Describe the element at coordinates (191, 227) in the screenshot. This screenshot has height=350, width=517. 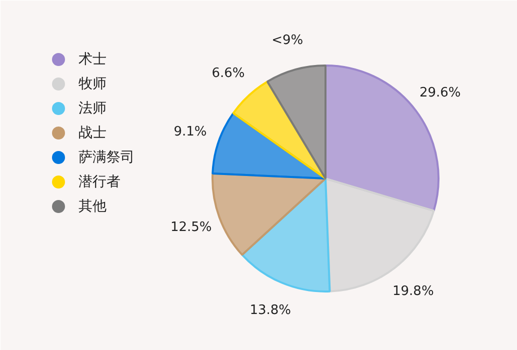
I see `data-label: 12.5%` at that location.